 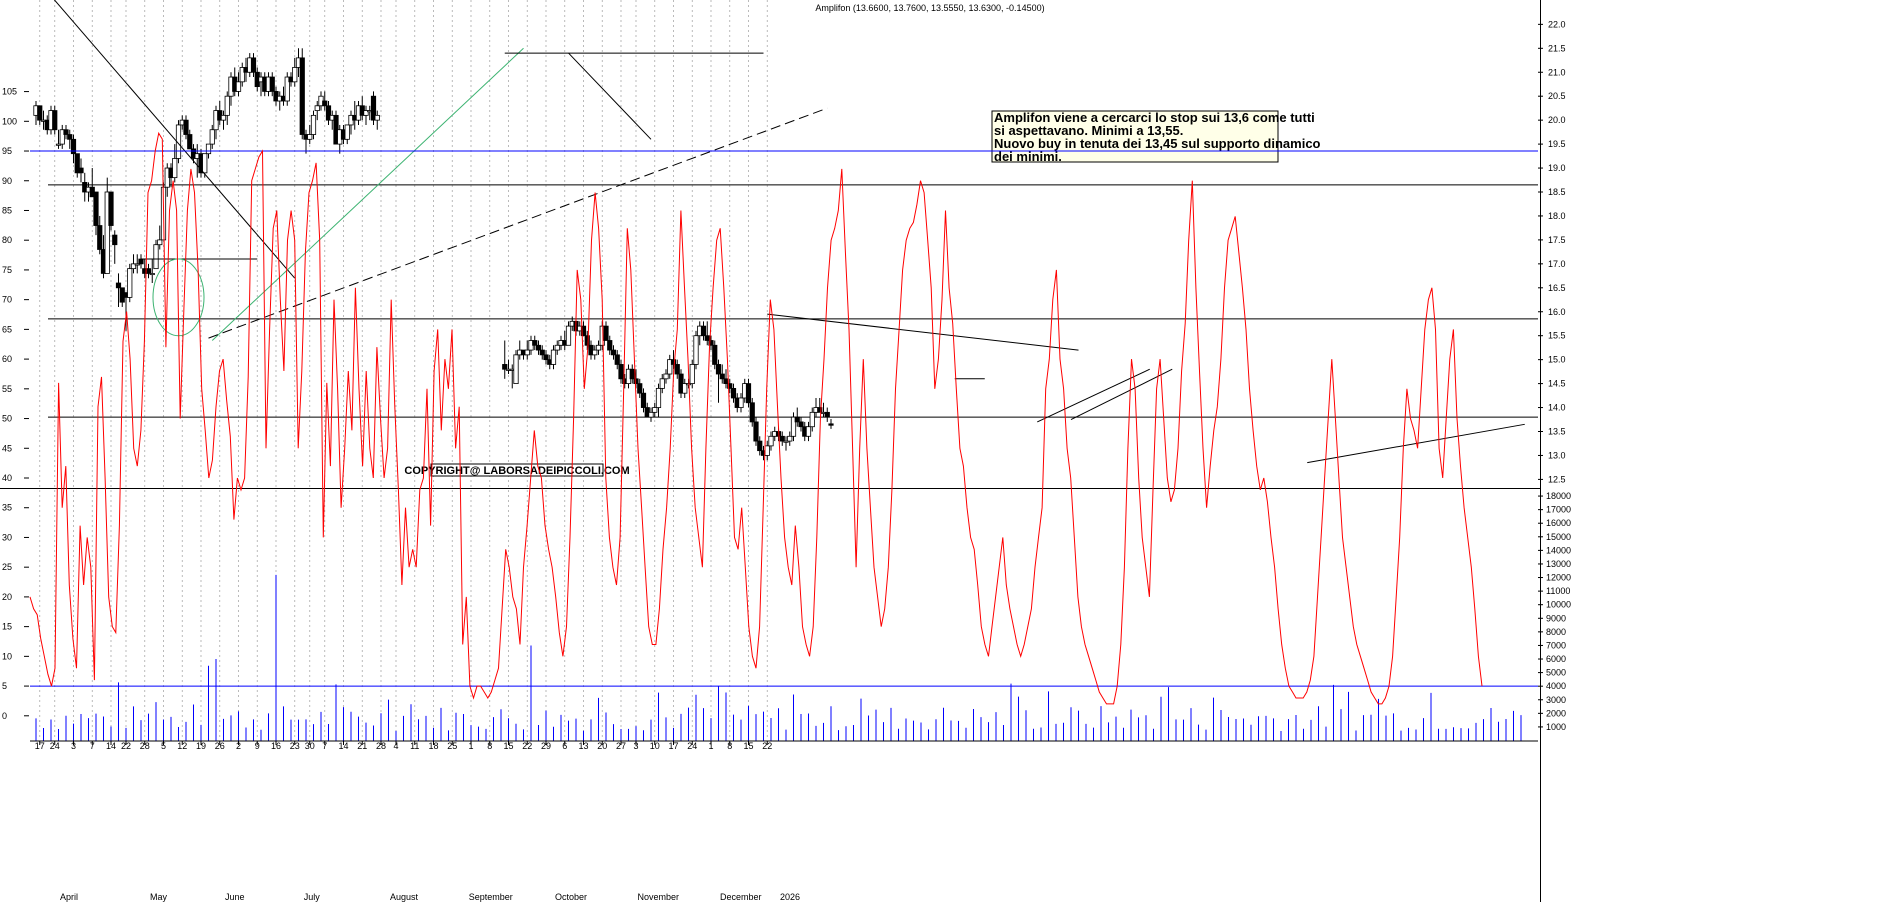 What do you see at coordinates (1558, 537) in the screenshot?
I see `volume-tick-label: 15000` at bounding box center [1558, 537].